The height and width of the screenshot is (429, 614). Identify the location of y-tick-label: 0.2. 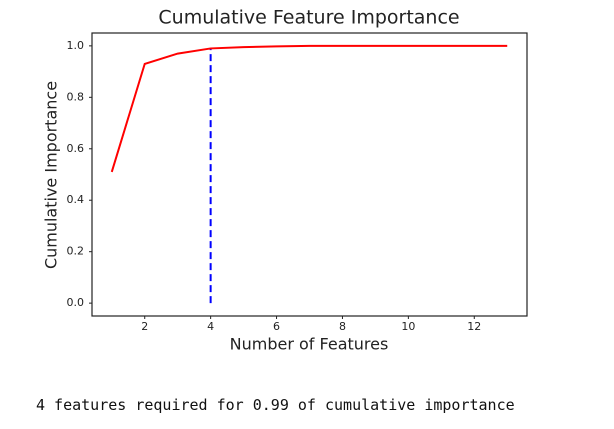
(76, 251).